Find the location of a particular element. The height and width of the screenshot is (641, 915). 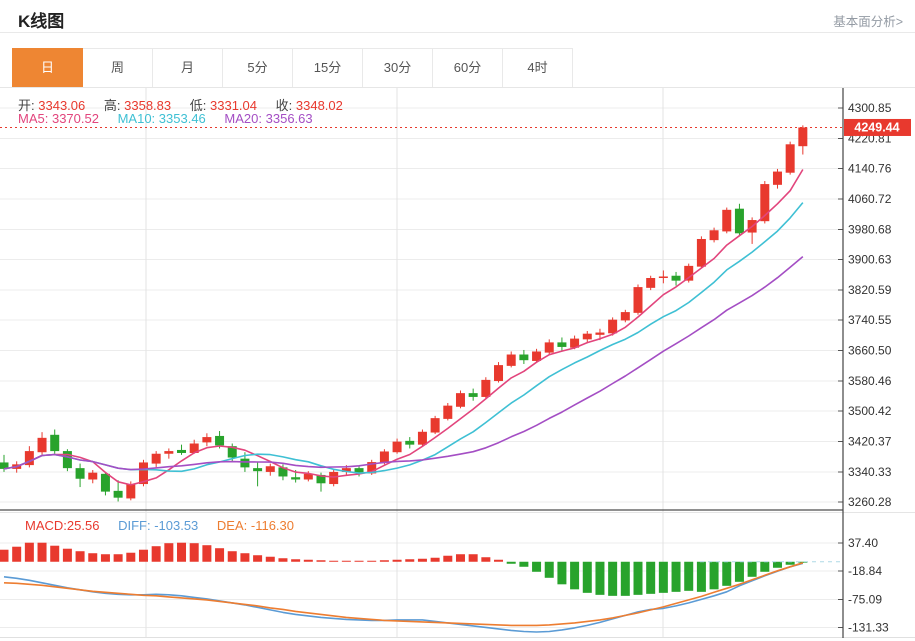

svg-text: 3340.33 is located at coordinates (870, 472).